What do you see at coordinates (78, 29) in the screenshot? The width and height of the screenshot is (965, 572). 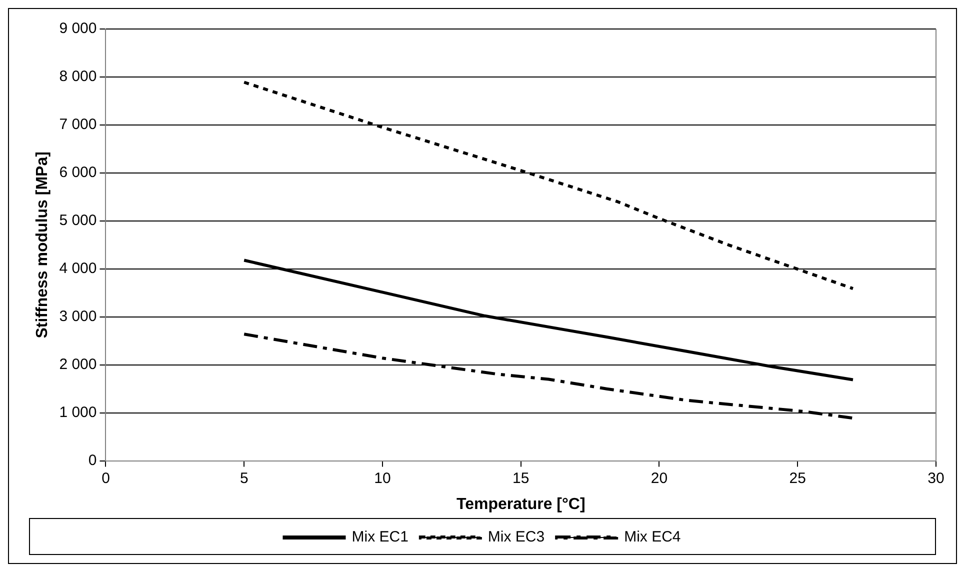 I see `y-tick-label: 9 000` at bounding box center [78, 29].